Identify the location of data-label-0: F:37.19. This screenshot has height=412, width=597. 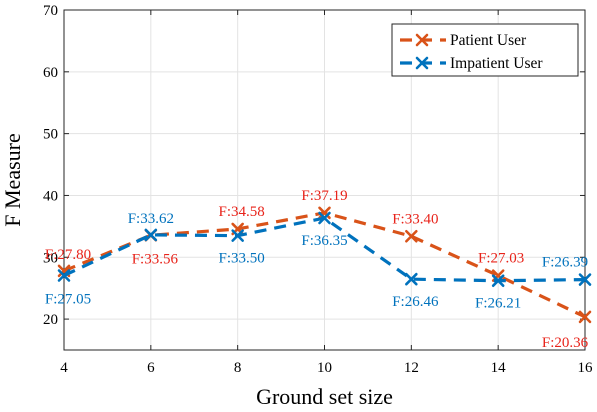
(324, 196).